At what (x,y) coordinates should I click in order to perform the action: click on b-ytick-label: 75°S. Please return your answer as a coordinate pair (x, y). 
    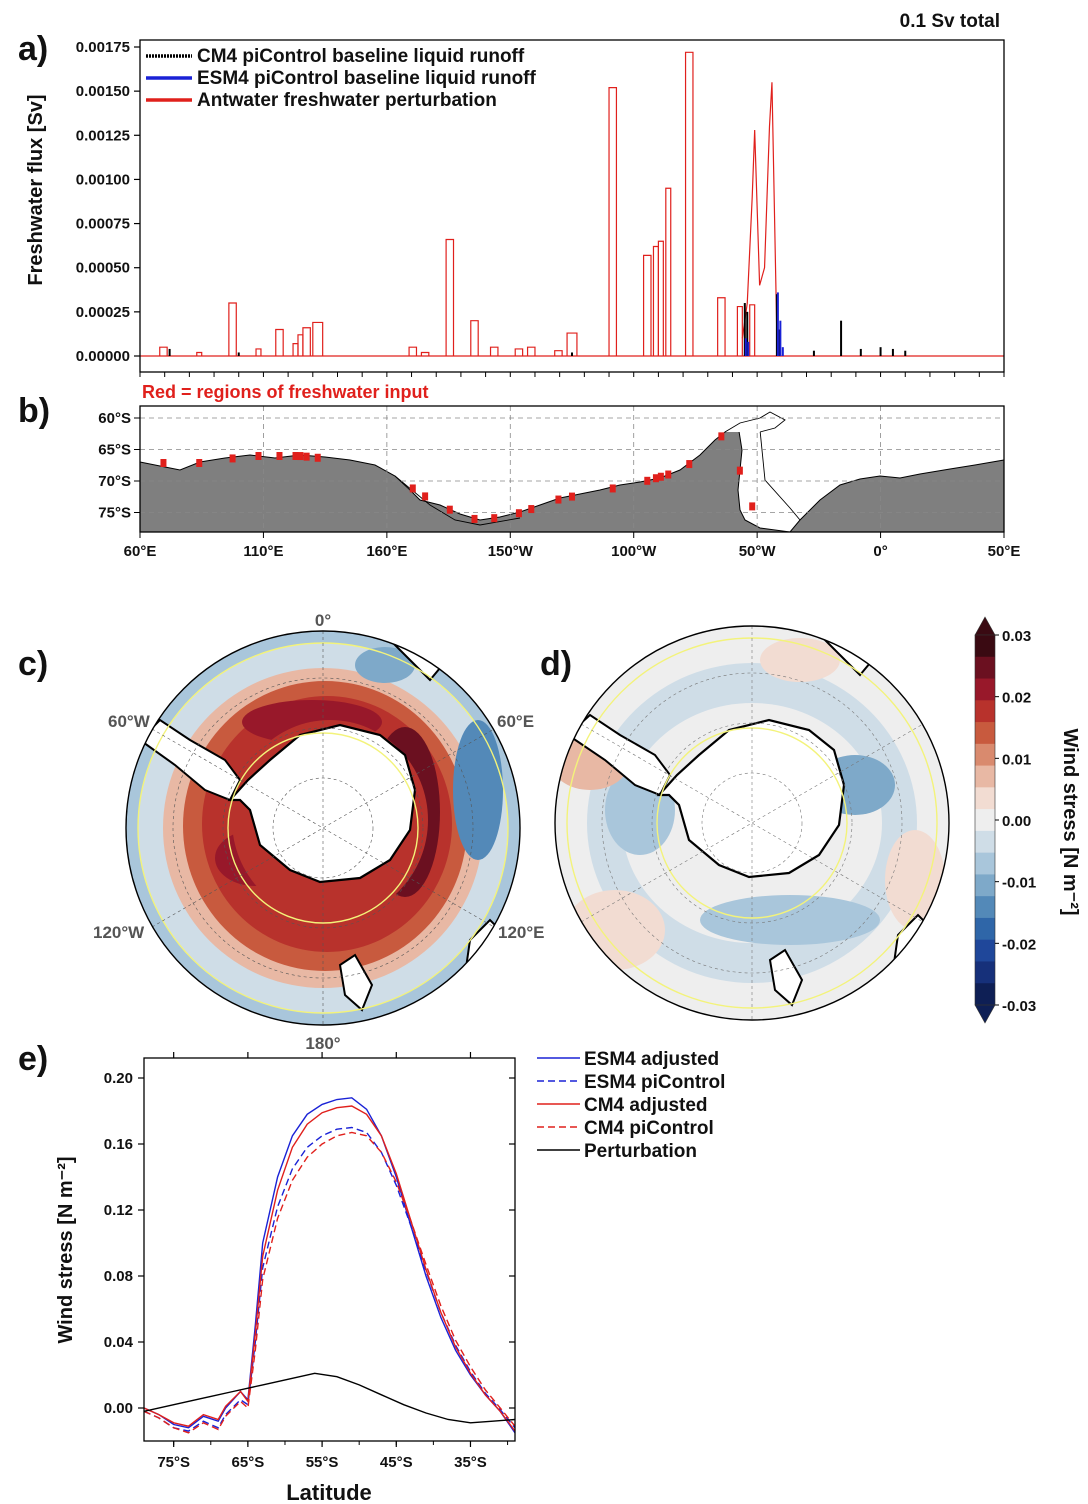
    Looking at the image, I should click on (114, 513).